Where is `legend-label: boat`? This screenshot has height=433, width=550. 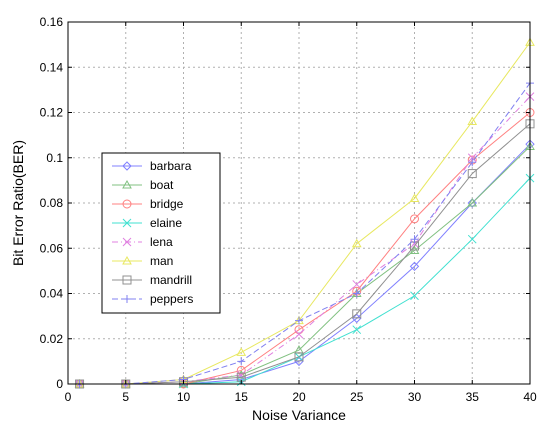
legend-label: boat is located at coordinates (162, 185).